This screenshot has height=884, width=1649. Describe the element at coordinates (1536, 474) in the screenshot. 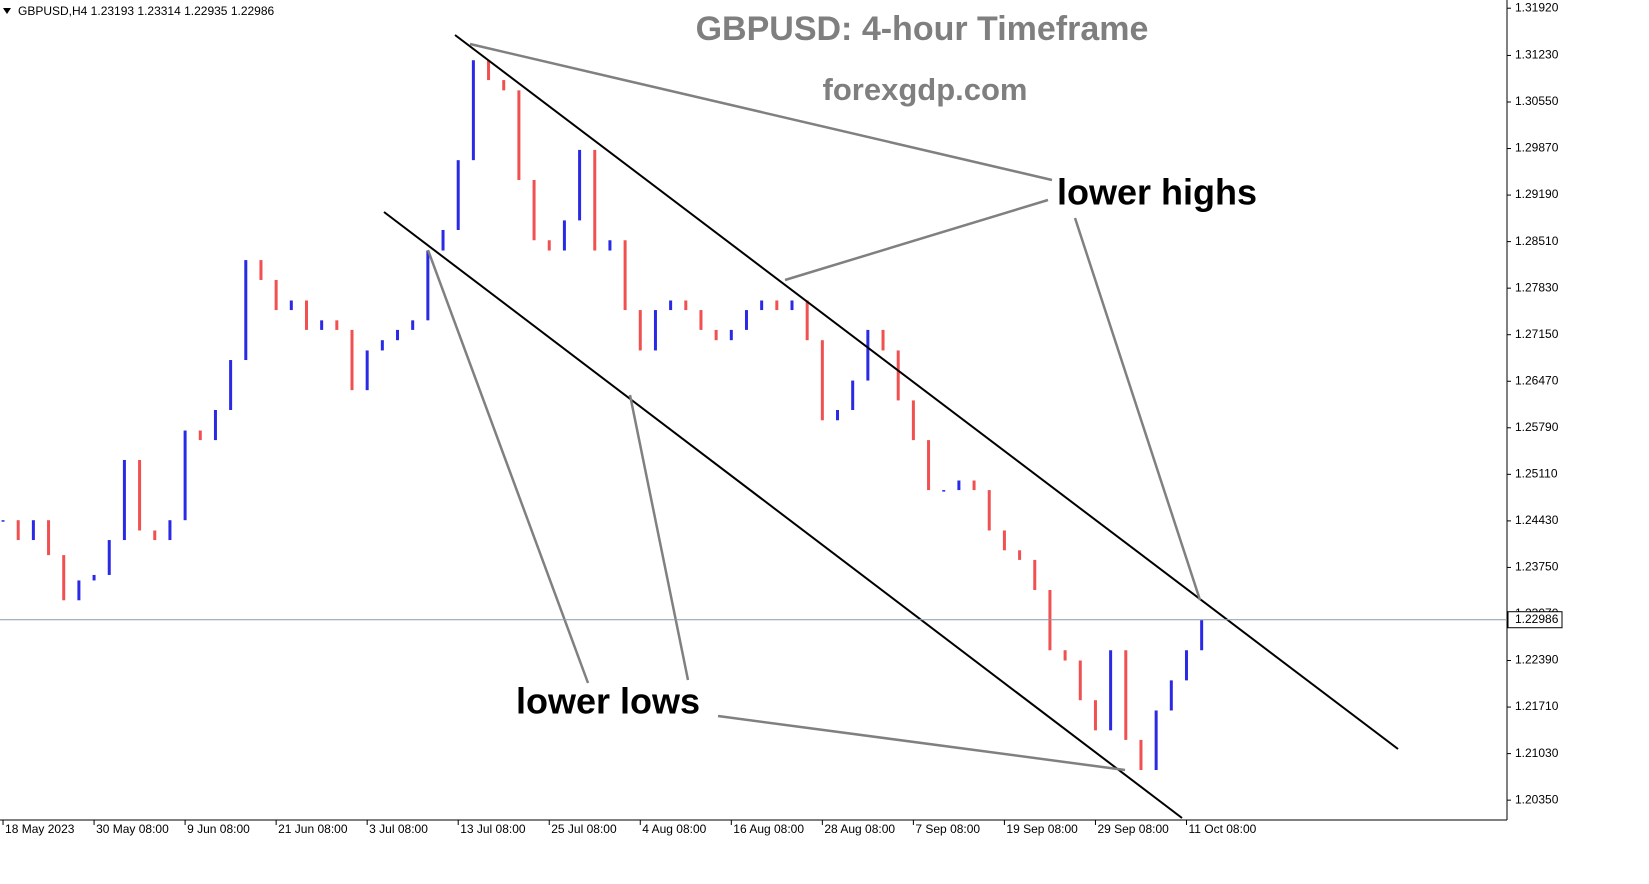

I see `y-tick-label: 1.25110` at that location.